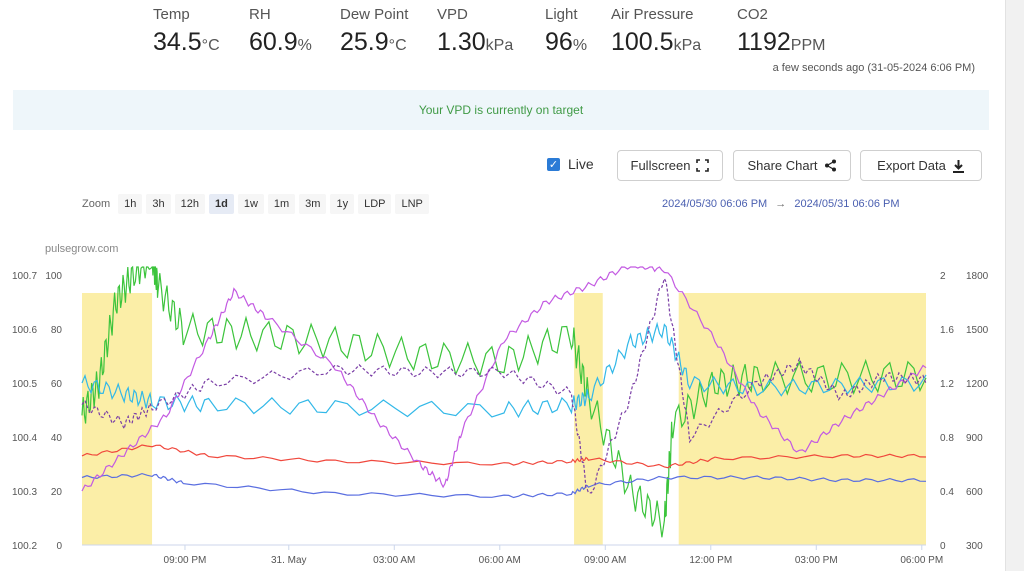 The image size is (1024, 571). Describe the element at coordinates (977, 276) in the screenshot. I see `y-tick-label: 1800` at that location.